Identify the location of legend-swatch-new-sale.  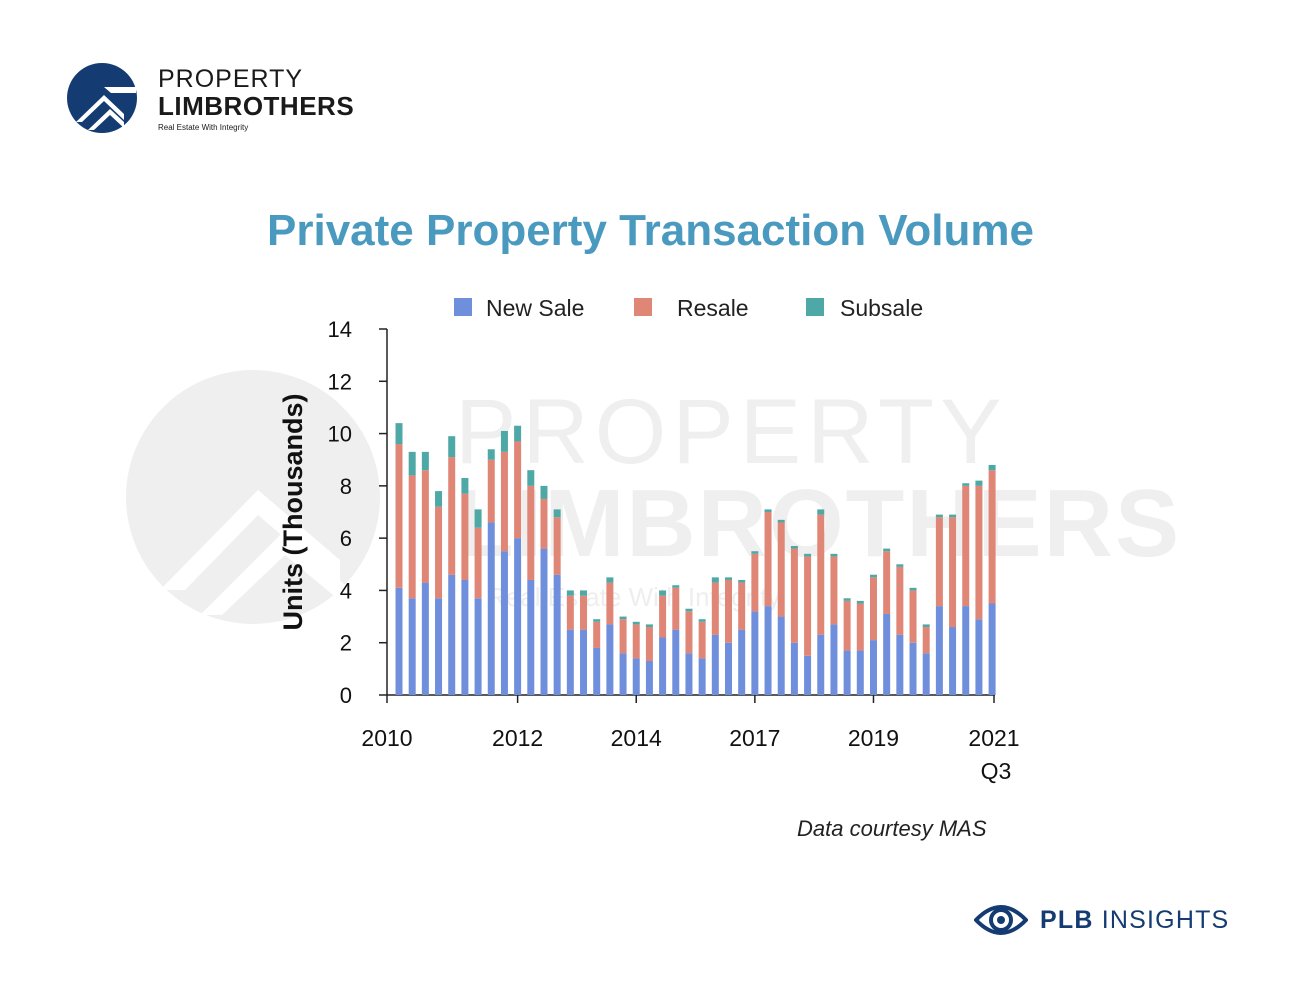
(463, 307).